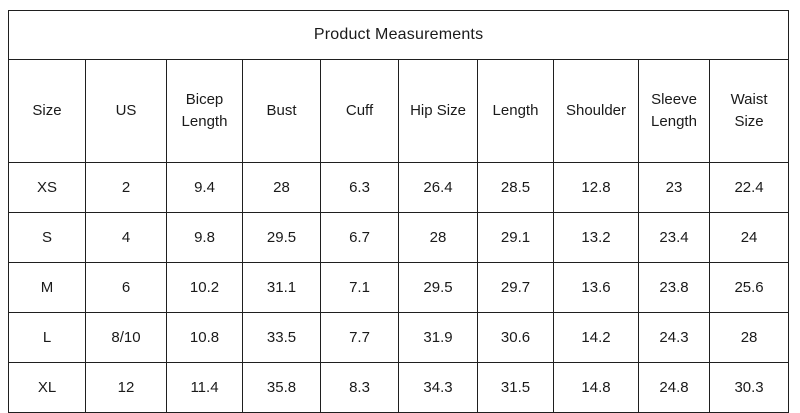 The width and height of the screenshot is (800, 413). What do you see at coordinates (126, 387) in the screenshot?
I see `table-cell: 12` at bounding box center [126, 387].